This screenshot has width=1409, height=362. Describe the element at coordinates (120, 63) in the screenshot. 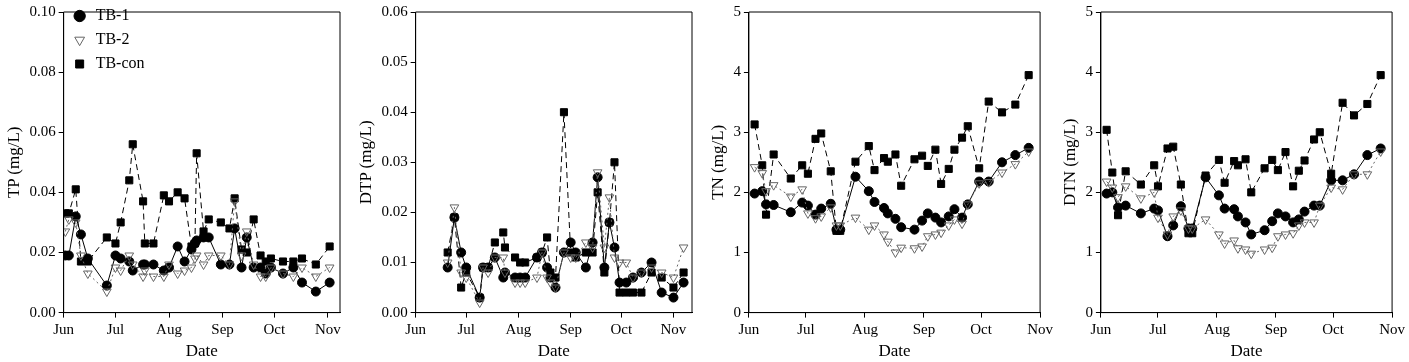

I see `legend-label: TB-con` at that location.